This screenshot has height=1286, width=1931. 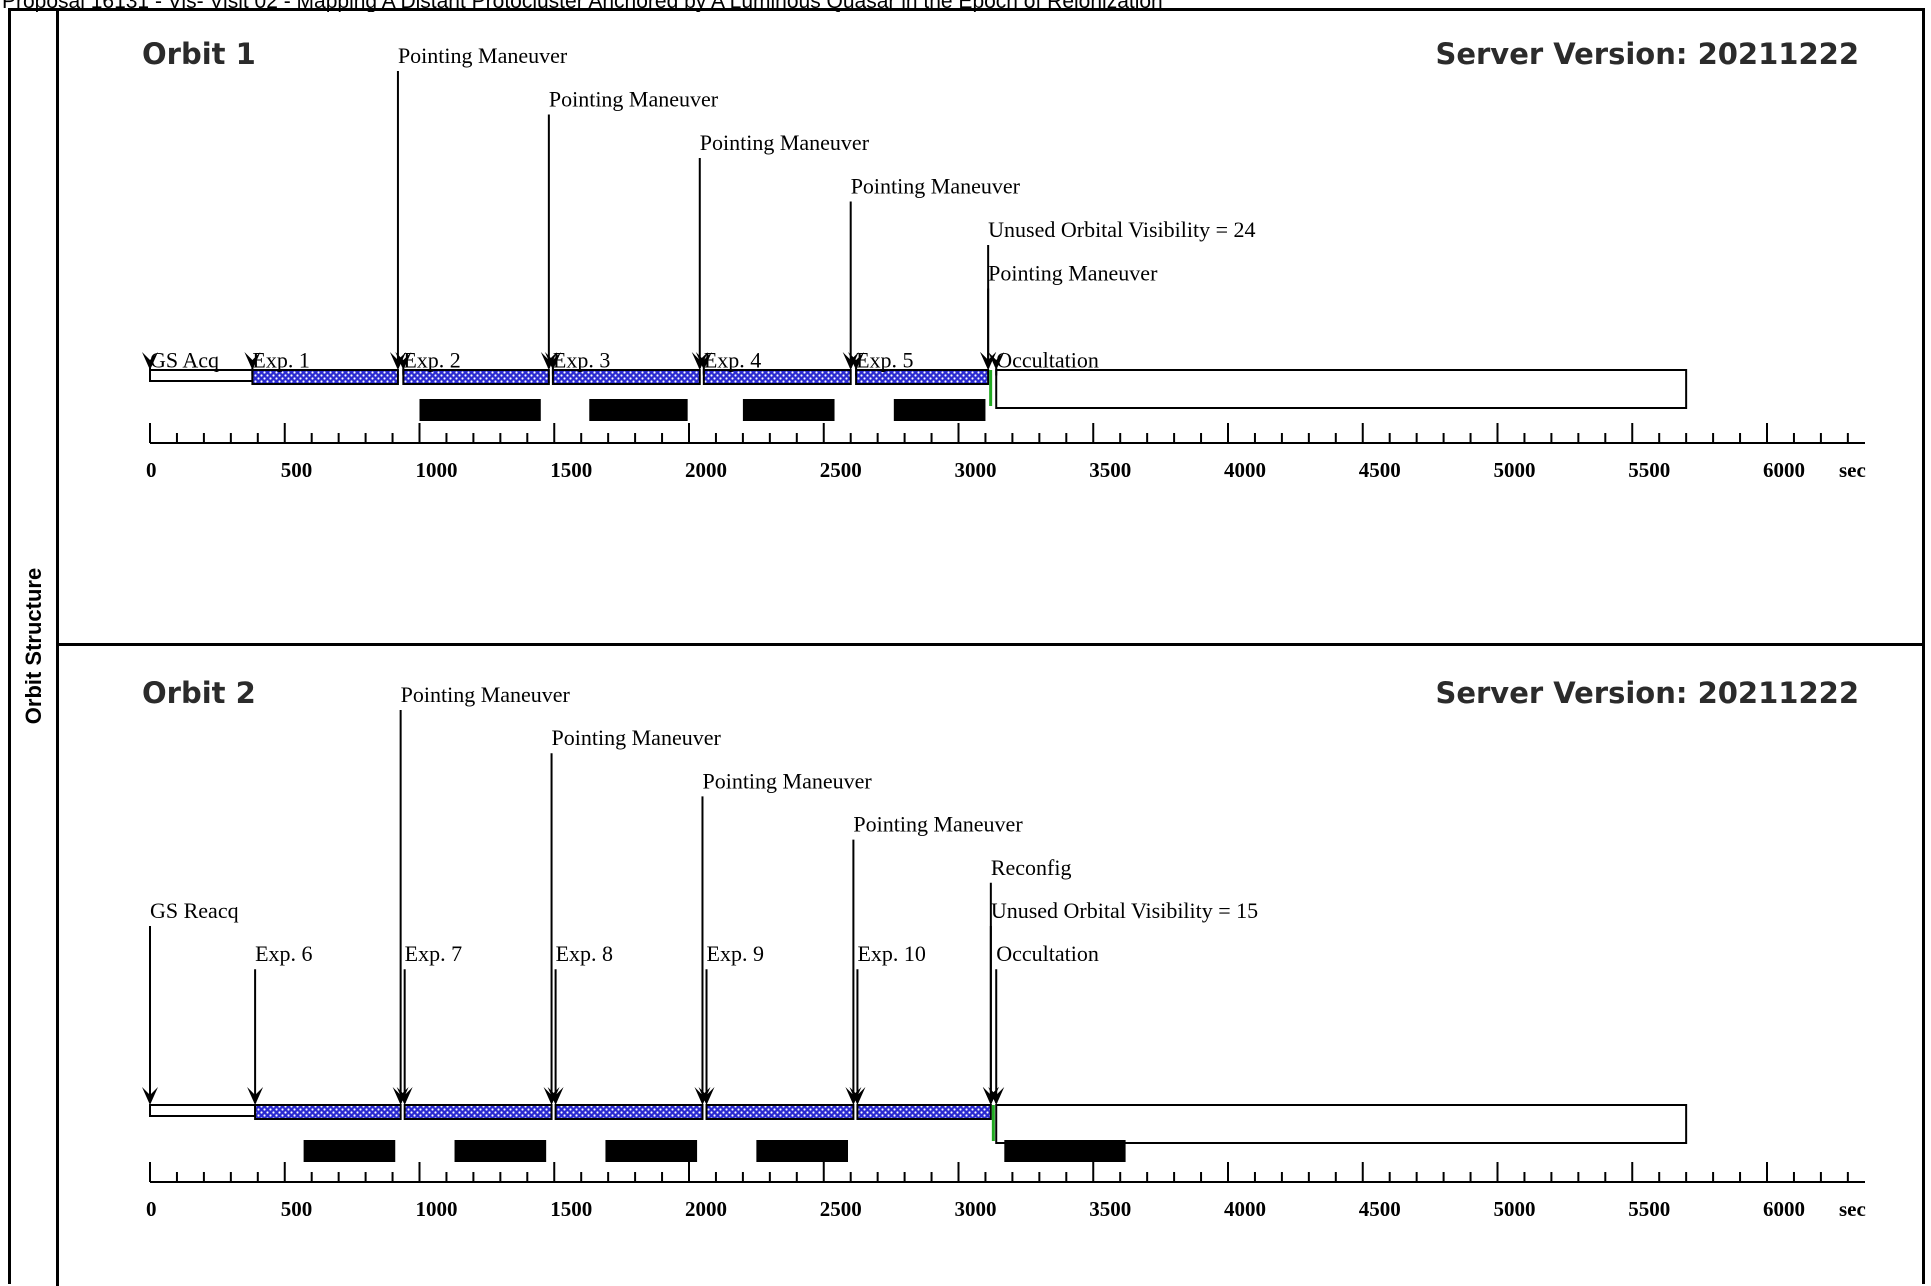 What do you see at coordinates (1031, 867) in the screenshot?
I see `event-label: Reconfig` at bounding box center [1031, 867].